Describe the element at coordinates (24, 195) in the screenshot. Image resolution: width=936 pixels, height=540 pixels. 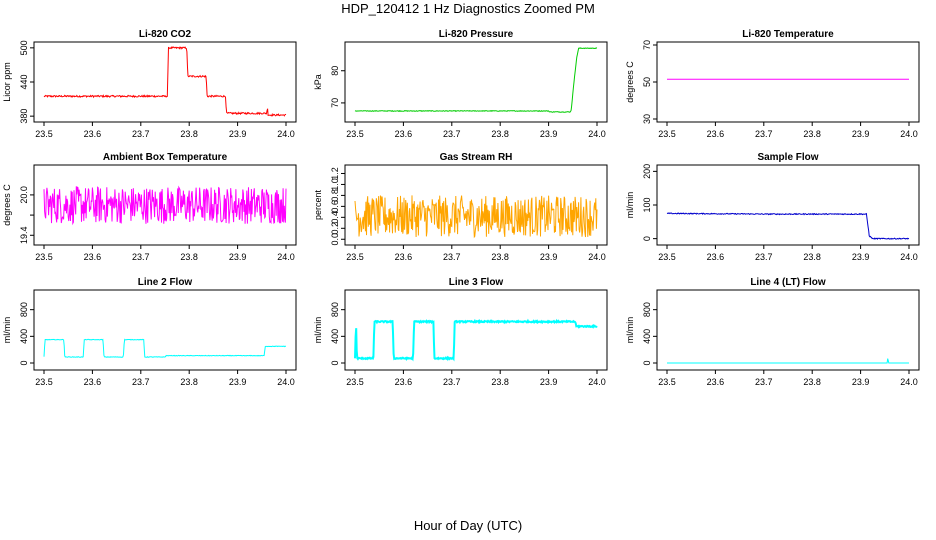
I see `y-tick-label: 20.0` at that location.